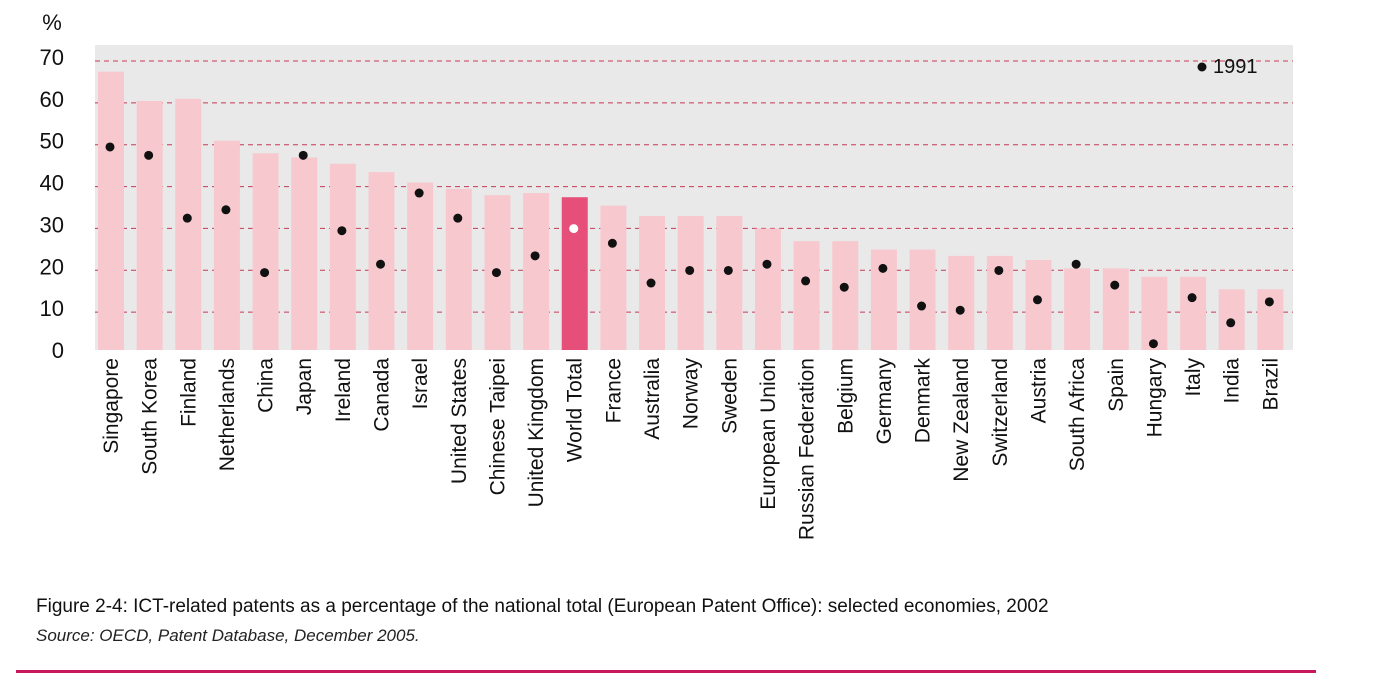 This screenshot has width=1373, height=695. Describe the element at coordinates (1077, 309) in the screenshot. I see `bar-south-africa` at that location.